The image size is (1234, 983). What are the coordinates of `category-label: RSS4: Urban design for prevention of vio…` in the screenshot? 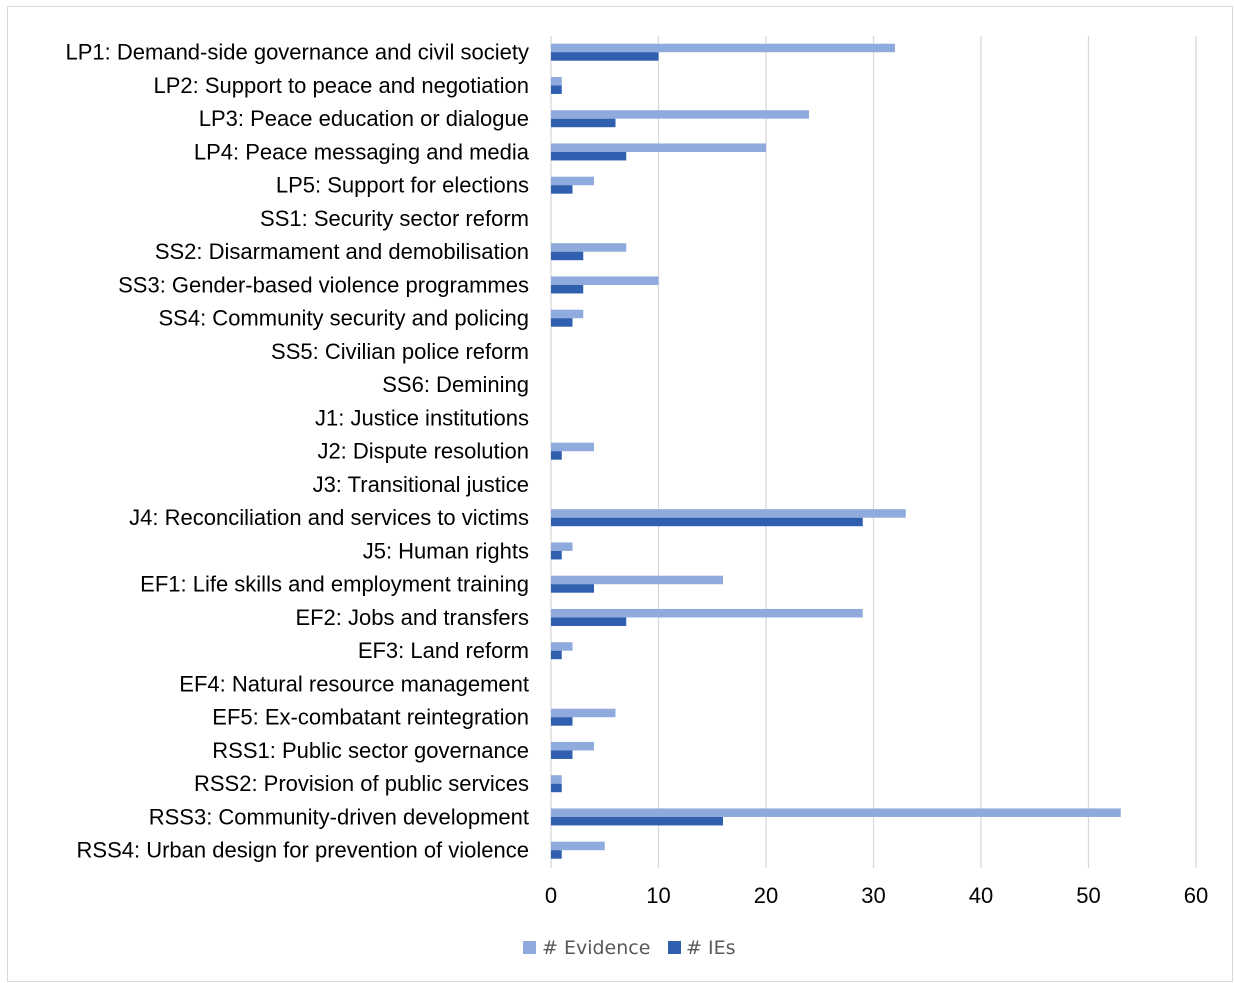 It's located at (303, 850).